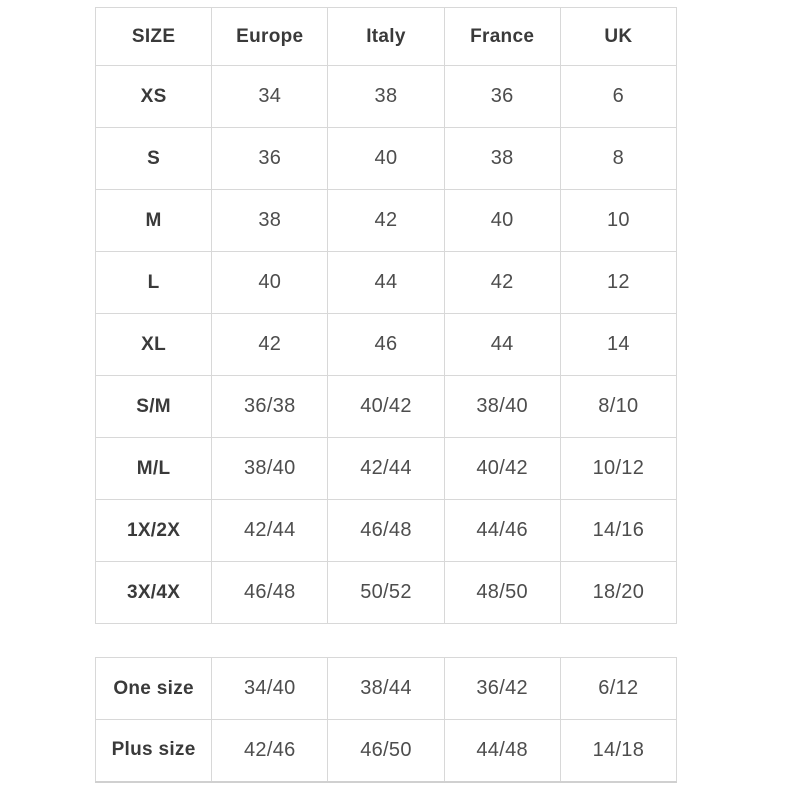 The image size is (800, 800). Describe the element at coordinates (502, 530) in the screenshot. I see `value-cell: 44/46` at that location.